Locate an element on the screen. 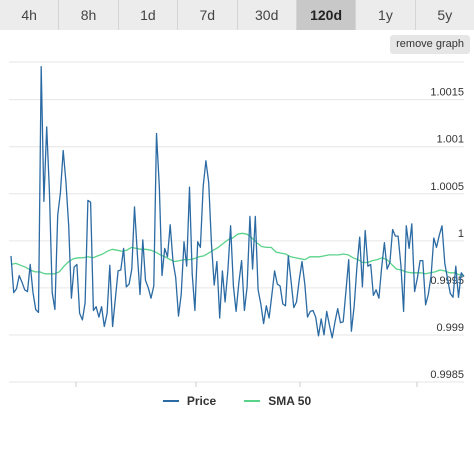  tab-8h: 8h is located at coordinates (89, 15).